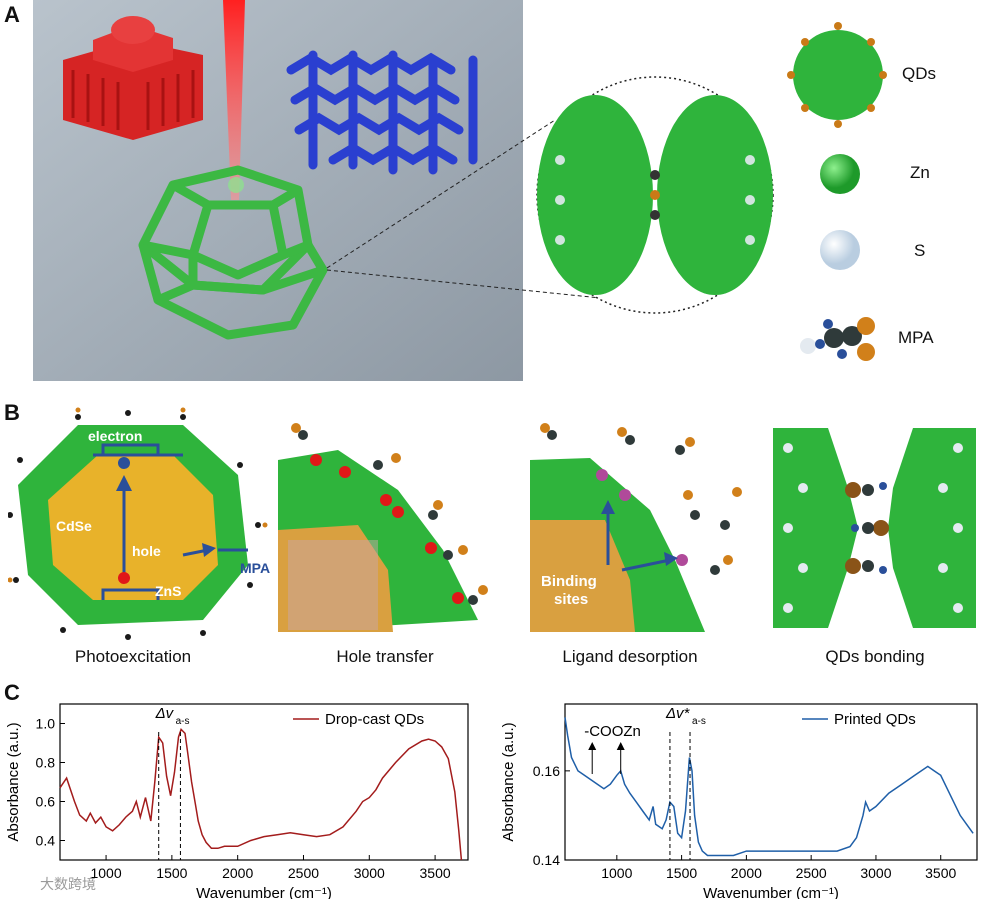 The image size is (981, 899). What do you see at coordinates (133, 78) in the screenshot?
I see `red-building-icon` at bounding box center [133, 78].